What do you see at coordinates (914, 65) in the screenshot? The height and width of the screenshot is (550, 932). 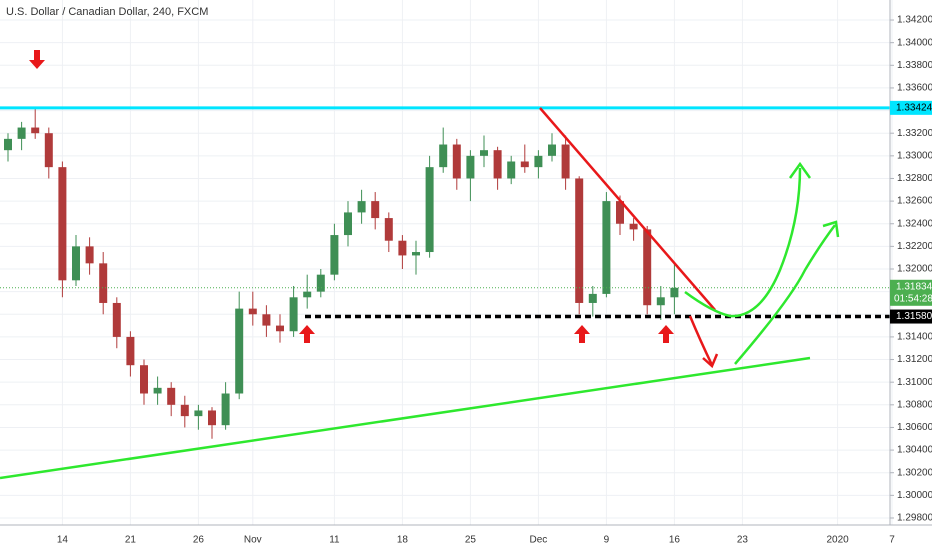 I see `y-tick-label: 1.33800` at bounding box center [914, 65].